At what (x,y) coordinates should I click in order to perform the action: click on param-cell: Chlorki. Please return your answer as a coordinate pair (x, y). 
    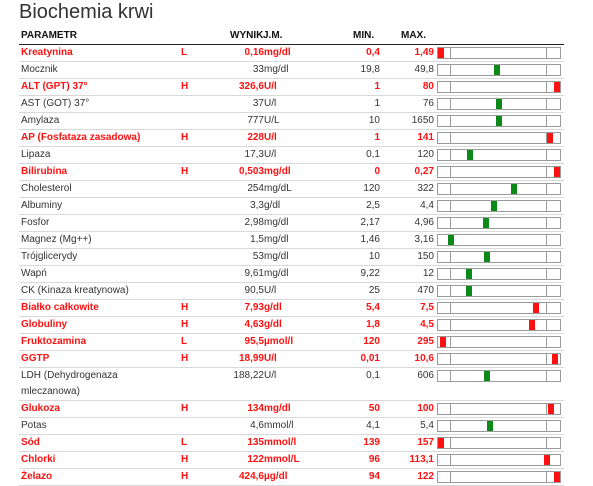
    Looking at the image, I should click on (38, 459).